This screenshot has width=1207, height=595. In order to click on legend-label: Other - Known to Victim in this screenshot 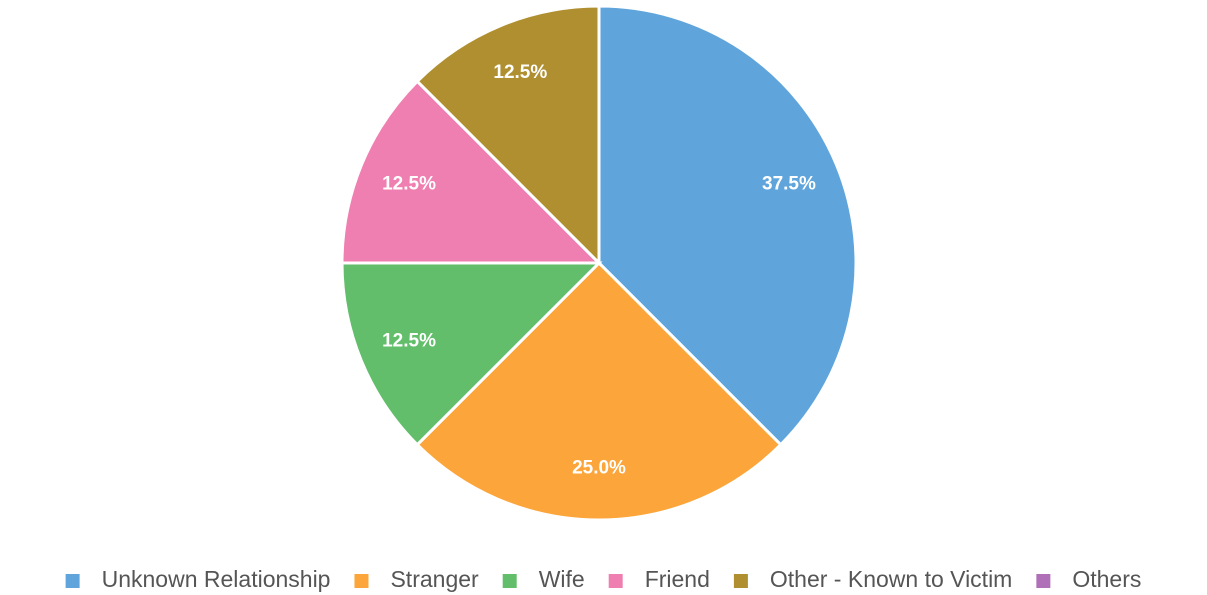, I will do `click(891, 579)`.